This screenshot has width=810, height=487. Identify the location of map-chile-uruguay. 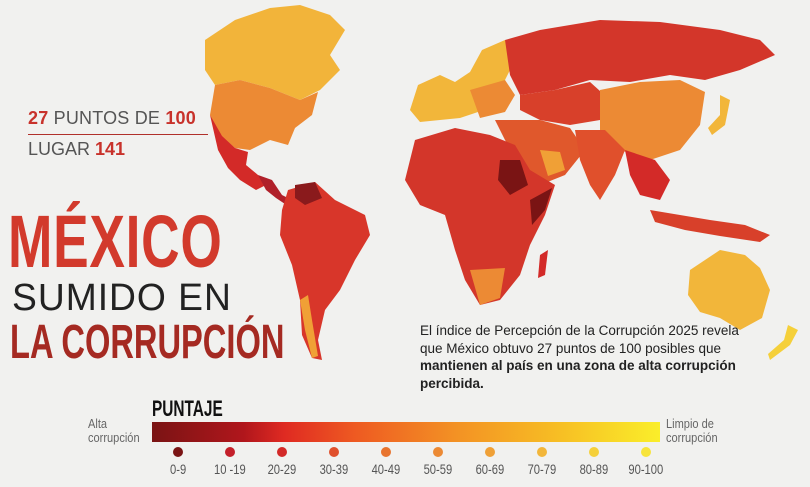
(309, 326).